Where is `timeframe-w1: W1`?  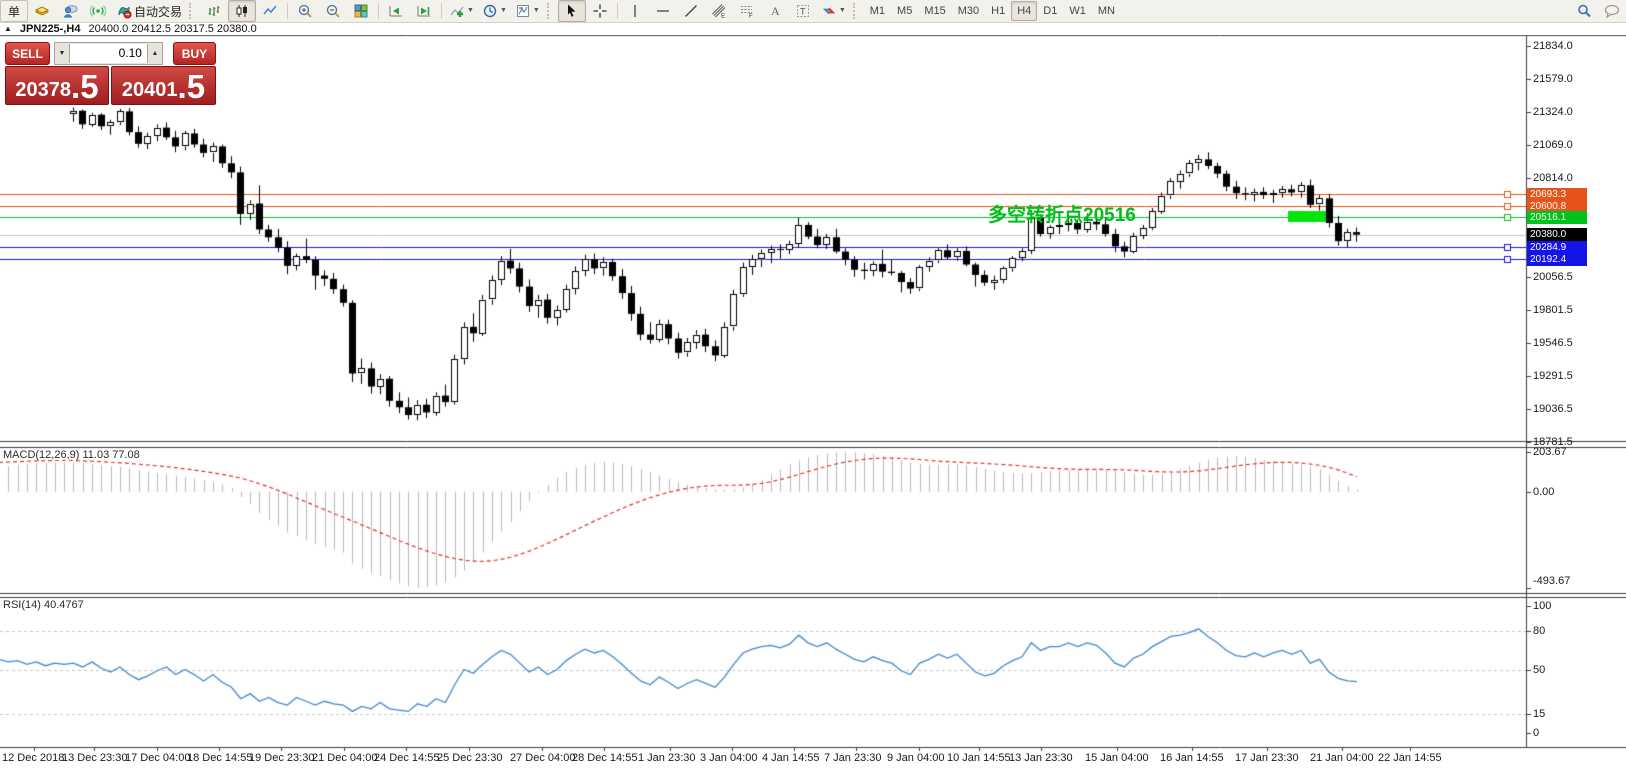 timeframe-w1: W1 is located at coordinates (1077, 11).